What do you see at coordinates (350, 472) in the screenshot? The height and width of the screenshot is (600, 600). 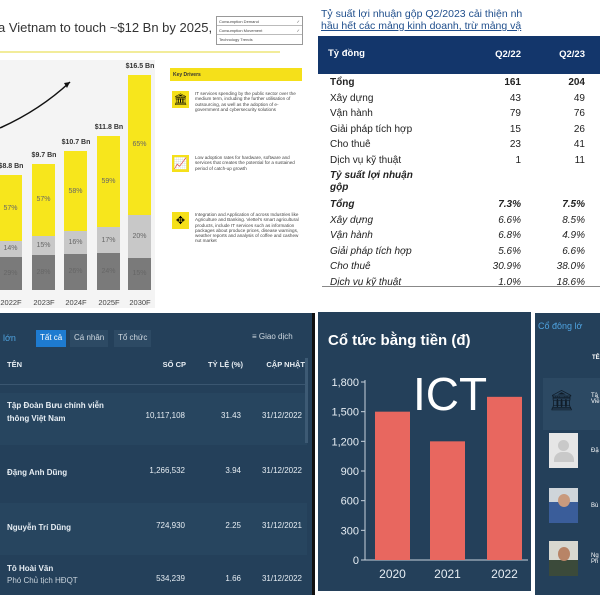 I see `y-tick-label: 900` at bounding box center [350, 472].